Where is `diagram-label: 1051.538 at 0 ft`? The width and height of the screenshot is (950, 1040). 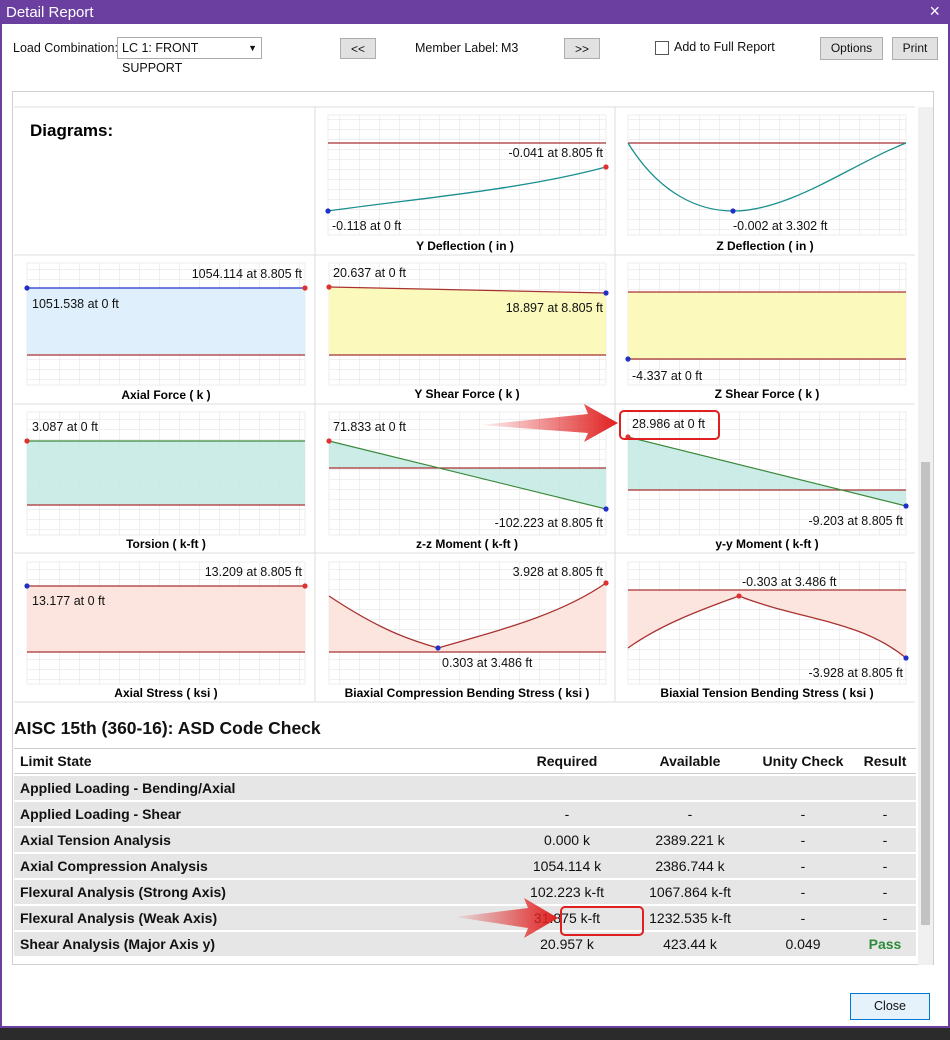 diagram-label: 1051.538 at 0 ft is located at coordinates (75, 304).